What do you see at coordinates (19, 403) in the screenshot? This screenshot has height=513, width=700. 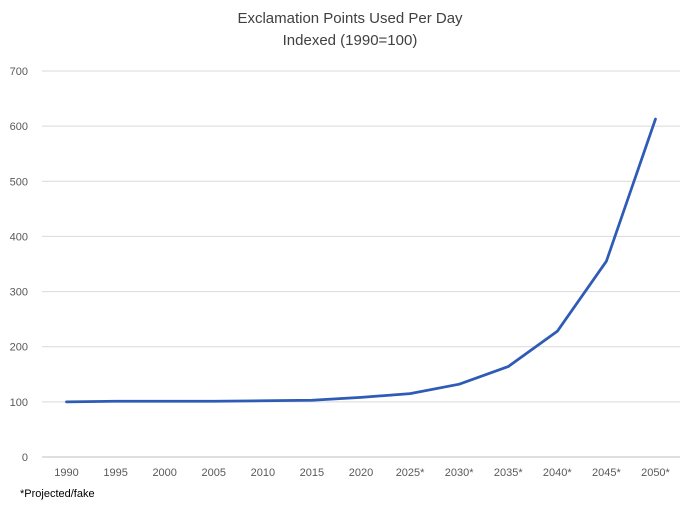 I see `y-tick-label: 100` at bounding box center [19, 403].